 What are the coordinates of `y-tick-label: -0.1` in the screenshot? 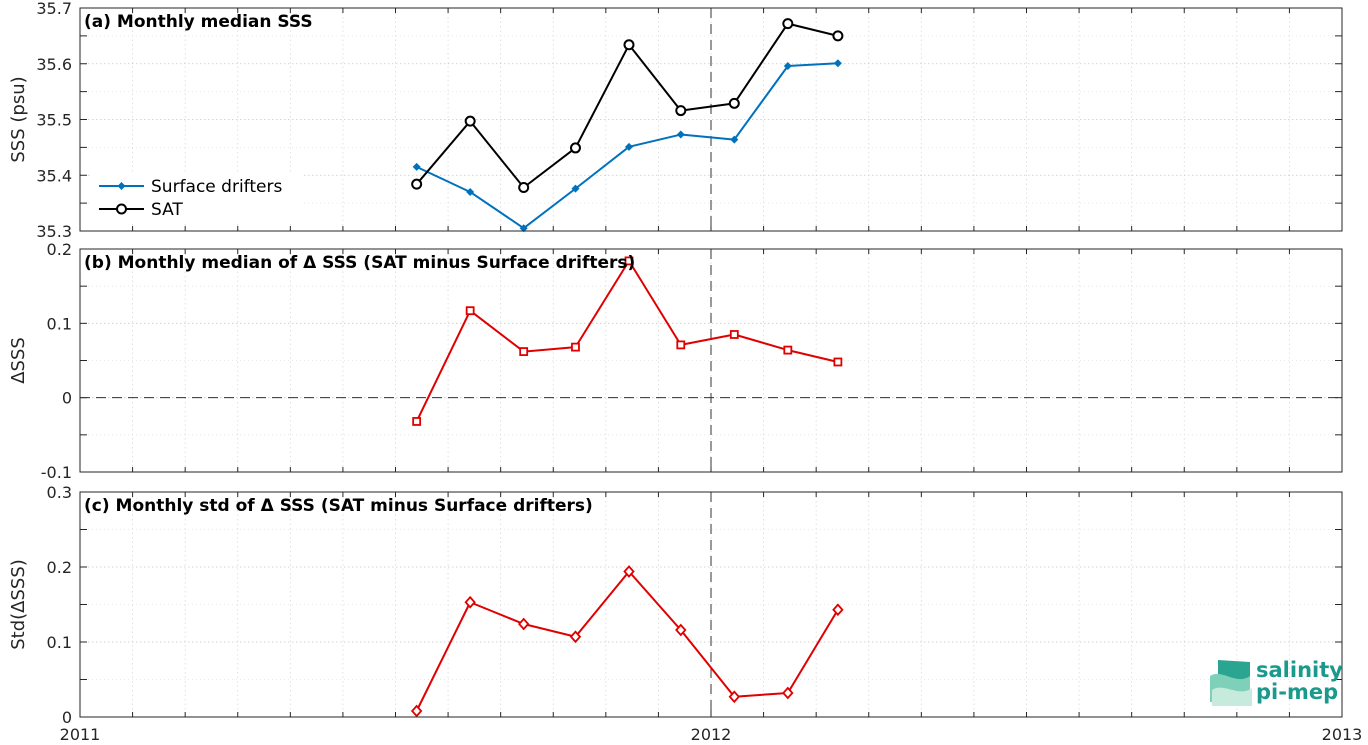 It's located at (56, 472).